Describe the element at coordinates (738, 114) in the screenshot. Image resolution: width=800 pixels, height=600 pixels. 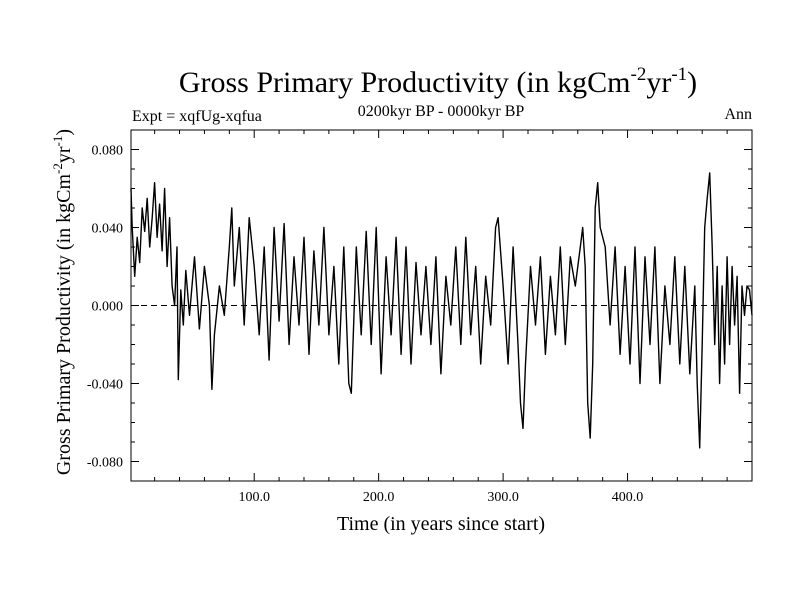
I see `season-label: Ann` at that location.